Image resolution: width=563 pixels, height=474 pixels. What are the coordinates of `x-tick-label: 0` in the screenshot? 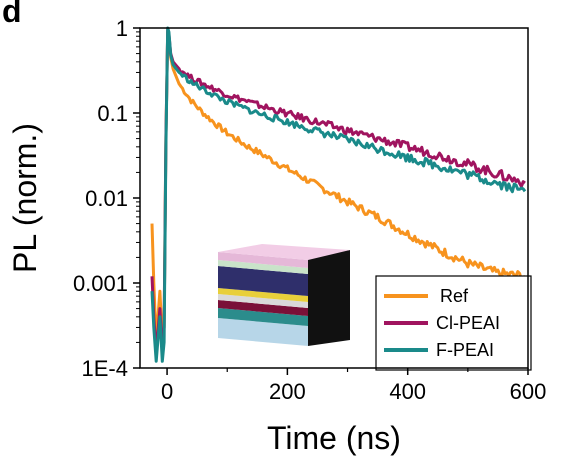 It's located at (167, 391).